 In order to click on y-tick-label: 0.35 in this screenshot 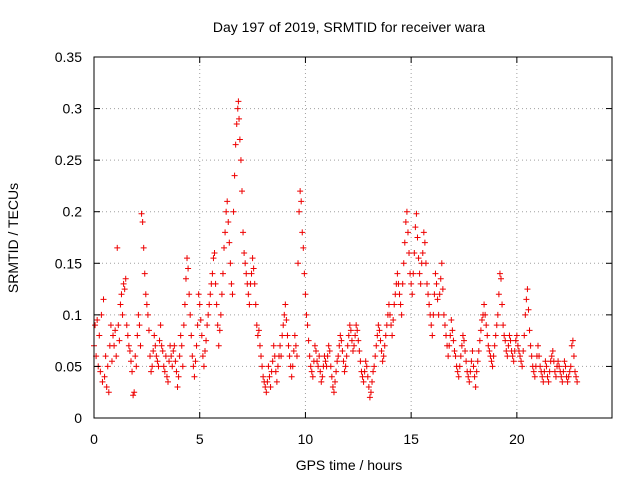, I will do `click(68, 57)`.